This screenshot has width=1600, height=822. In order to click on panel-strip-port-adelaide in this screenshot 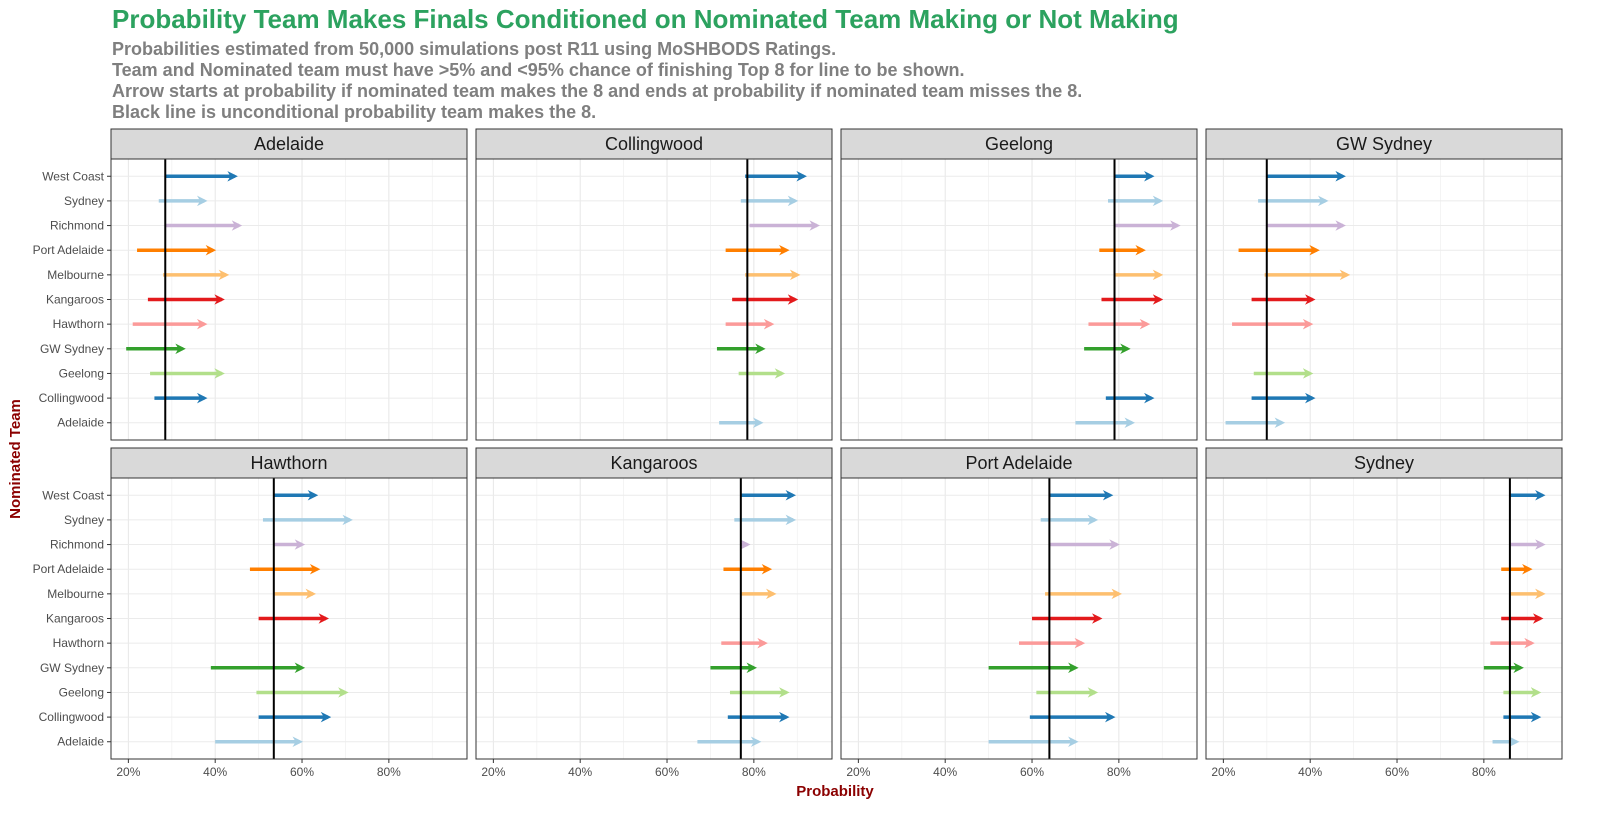, I will do `click(1019, 463)`.